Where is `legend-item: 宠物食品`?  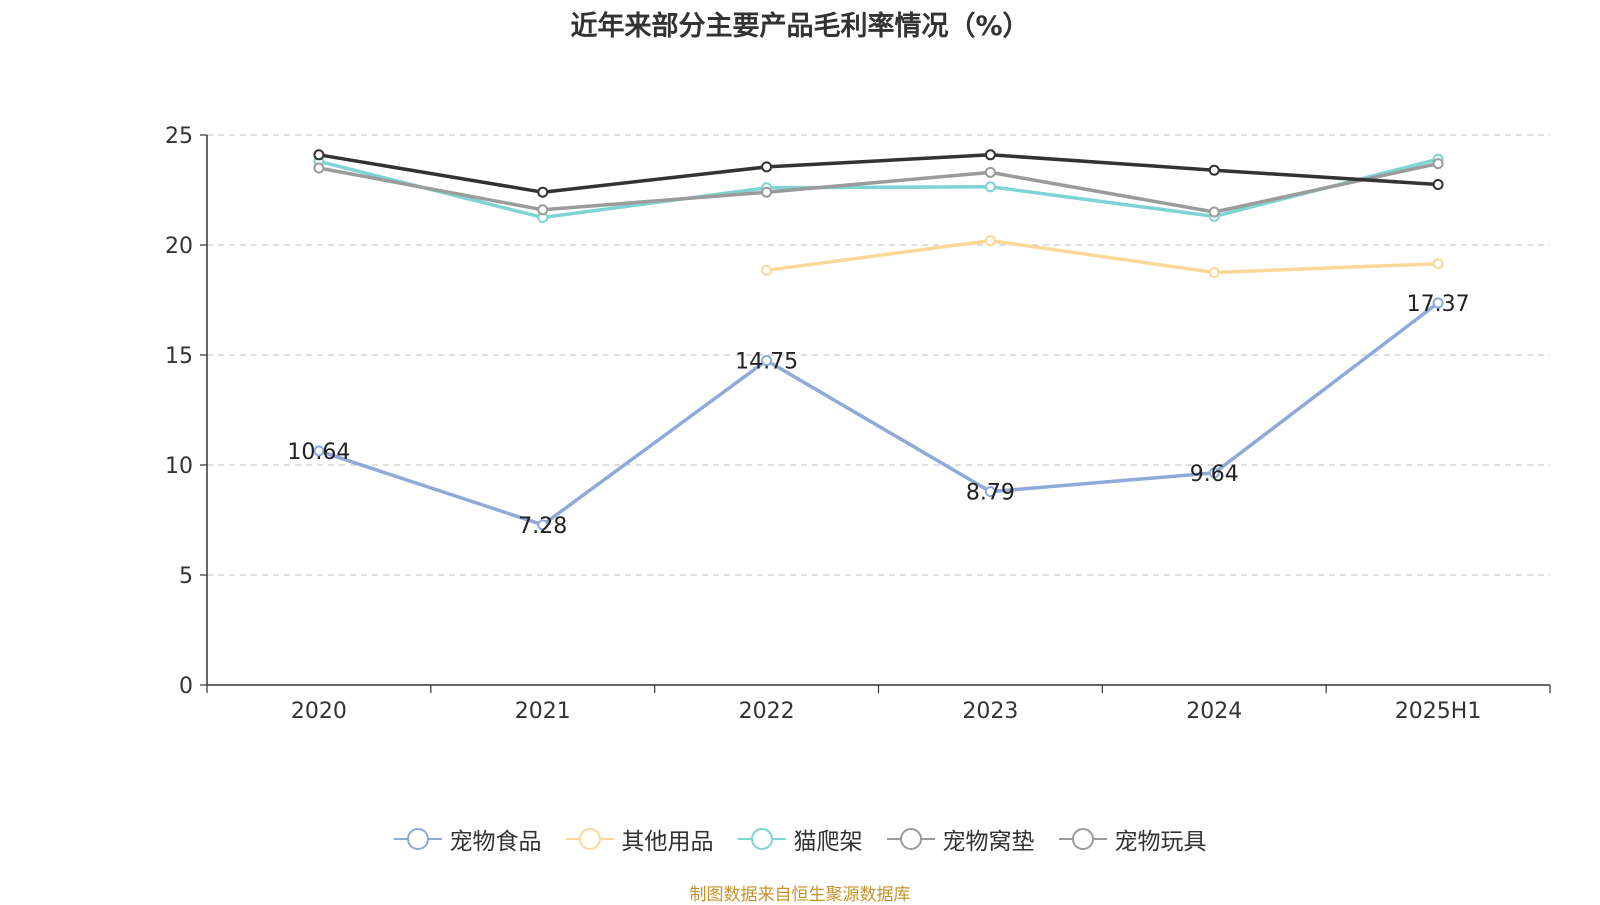
legend-item: 宠物食品 is located at coordinates (467, 839).